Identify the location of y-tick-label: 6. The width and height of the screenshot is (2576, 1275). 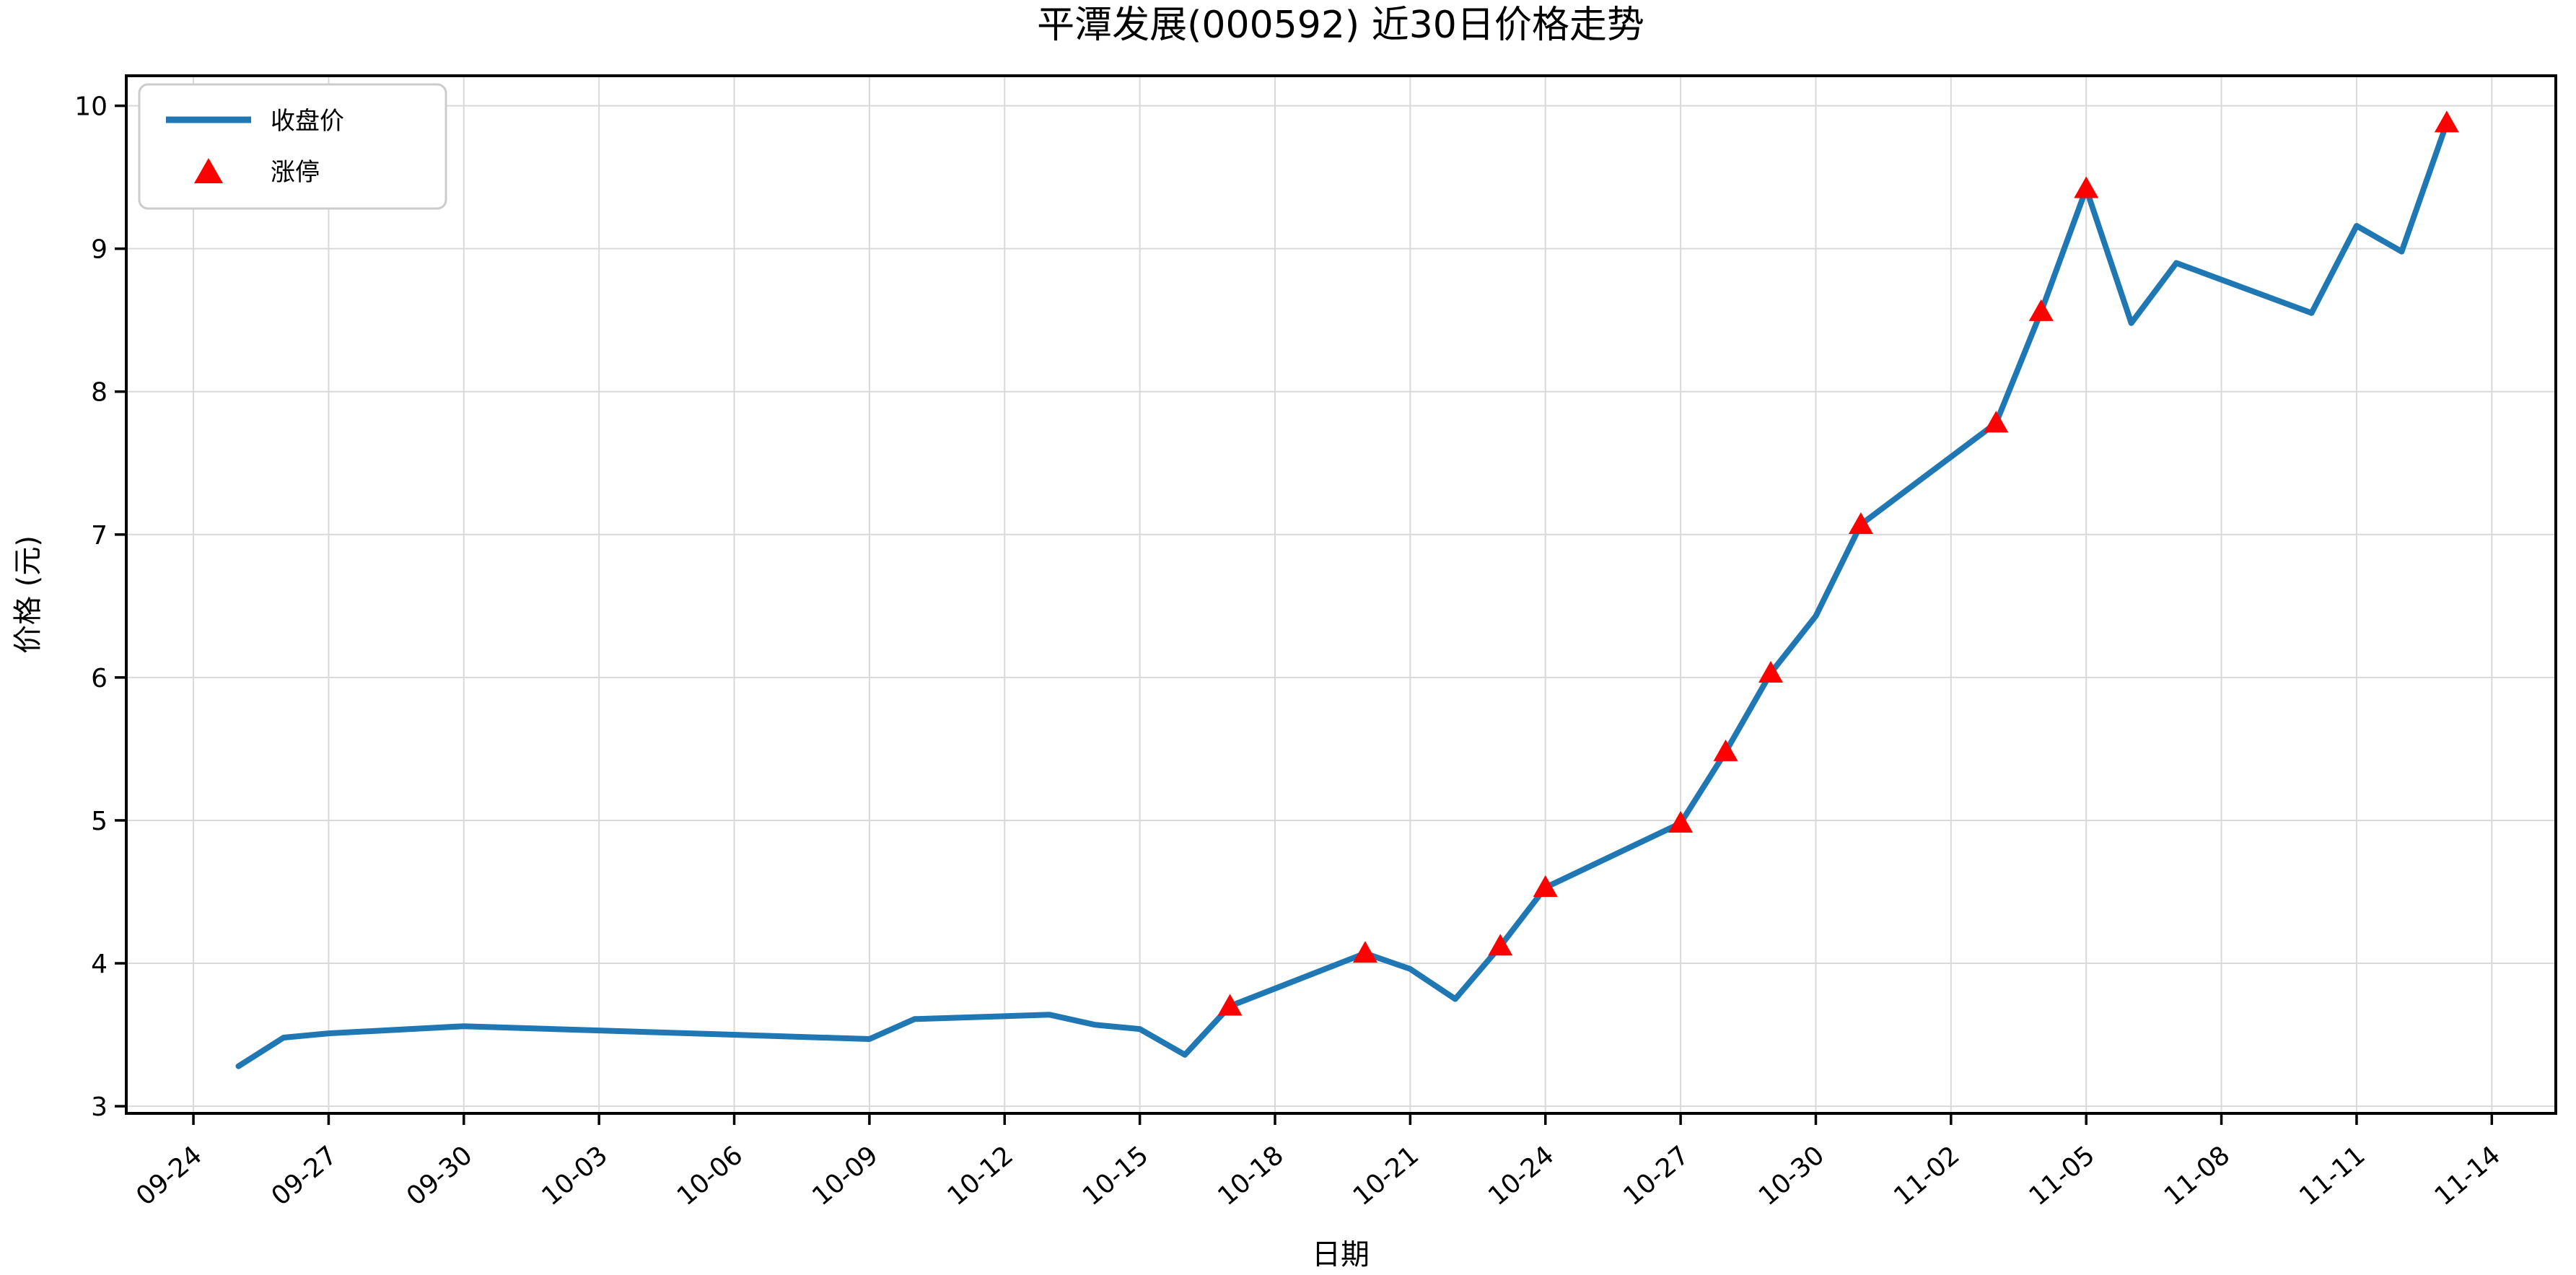
(99, 679).